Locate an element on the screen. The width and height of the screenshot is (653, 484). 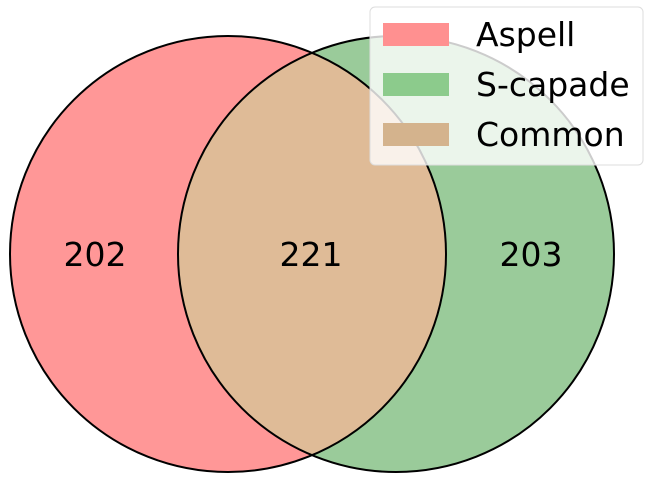
legend-swatch-aspell is located at coordinates (416, 34).